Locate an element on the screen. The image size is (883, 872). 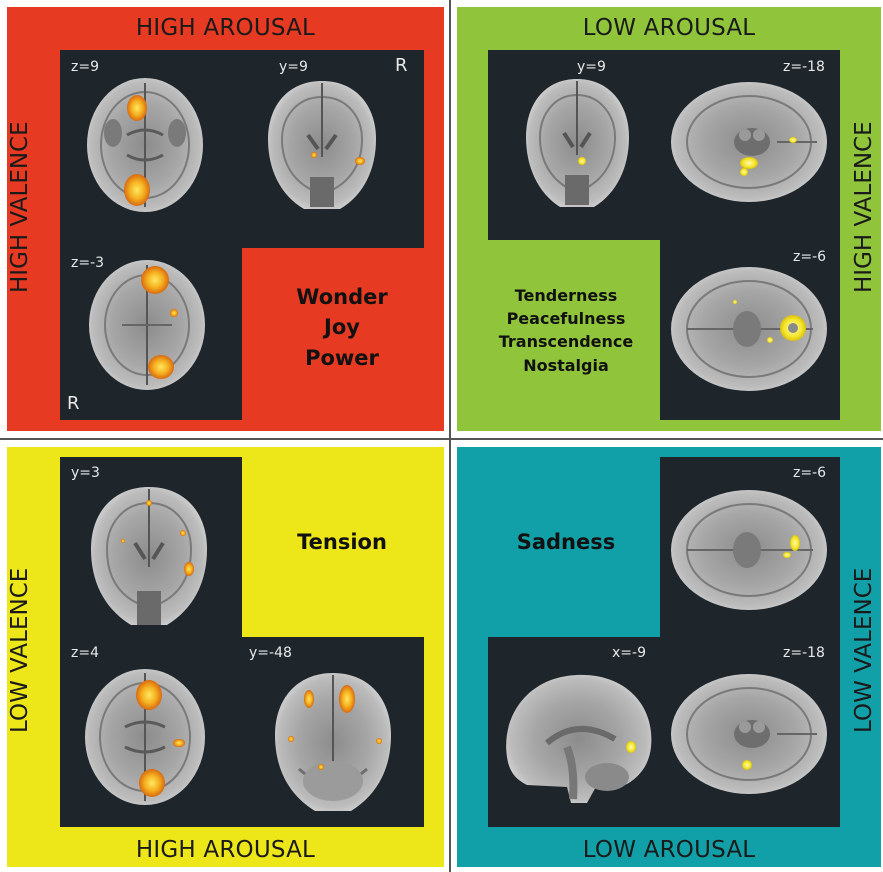
emotion-list: Sadness is located at coordinates (566, 542).